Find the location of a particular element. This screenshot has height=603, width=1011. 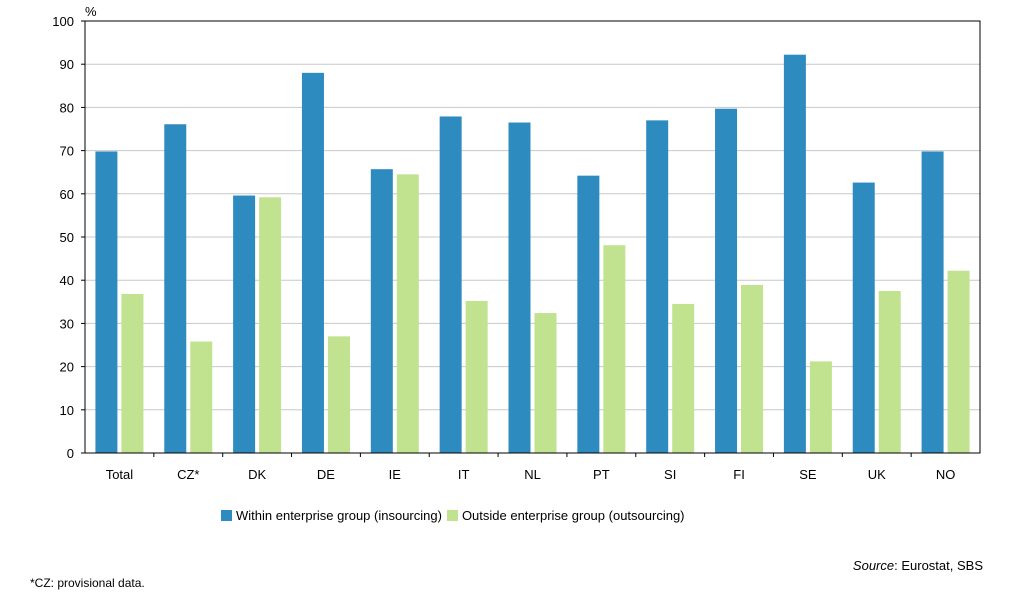

x-tick-label: DK is located at coordinates (257, 474).